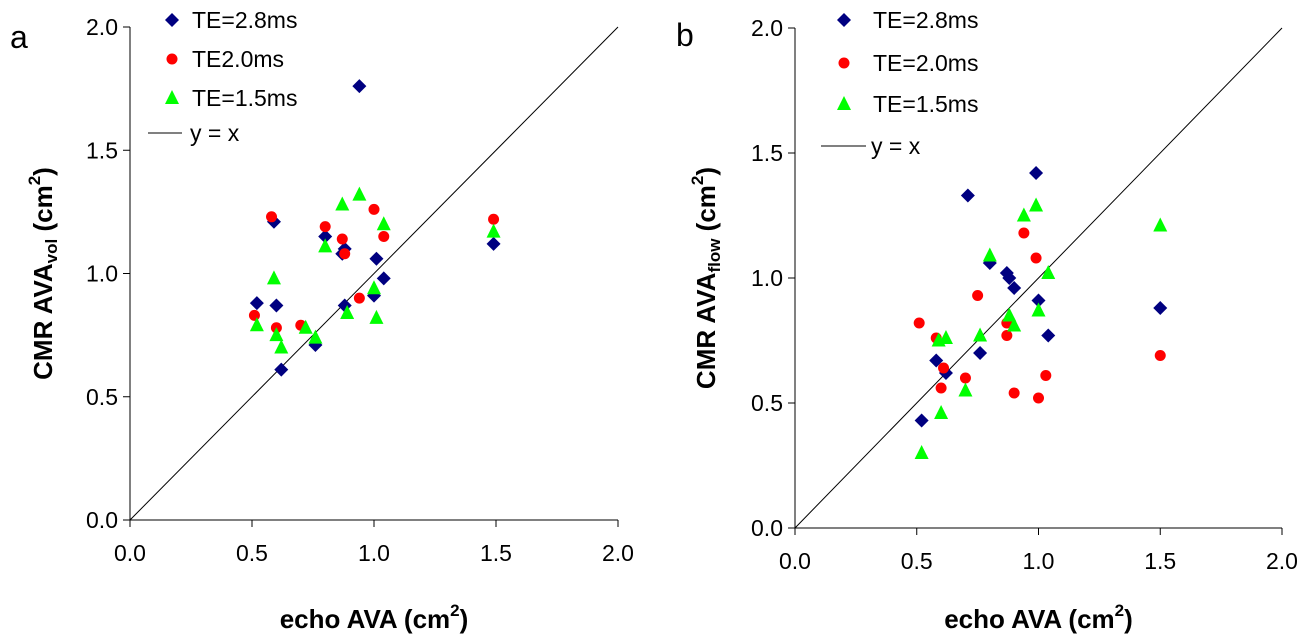  Describe the element at coordinates (238, 59) in the screenshot. I see `legend-entry-label: TE2.0ms` at that location.